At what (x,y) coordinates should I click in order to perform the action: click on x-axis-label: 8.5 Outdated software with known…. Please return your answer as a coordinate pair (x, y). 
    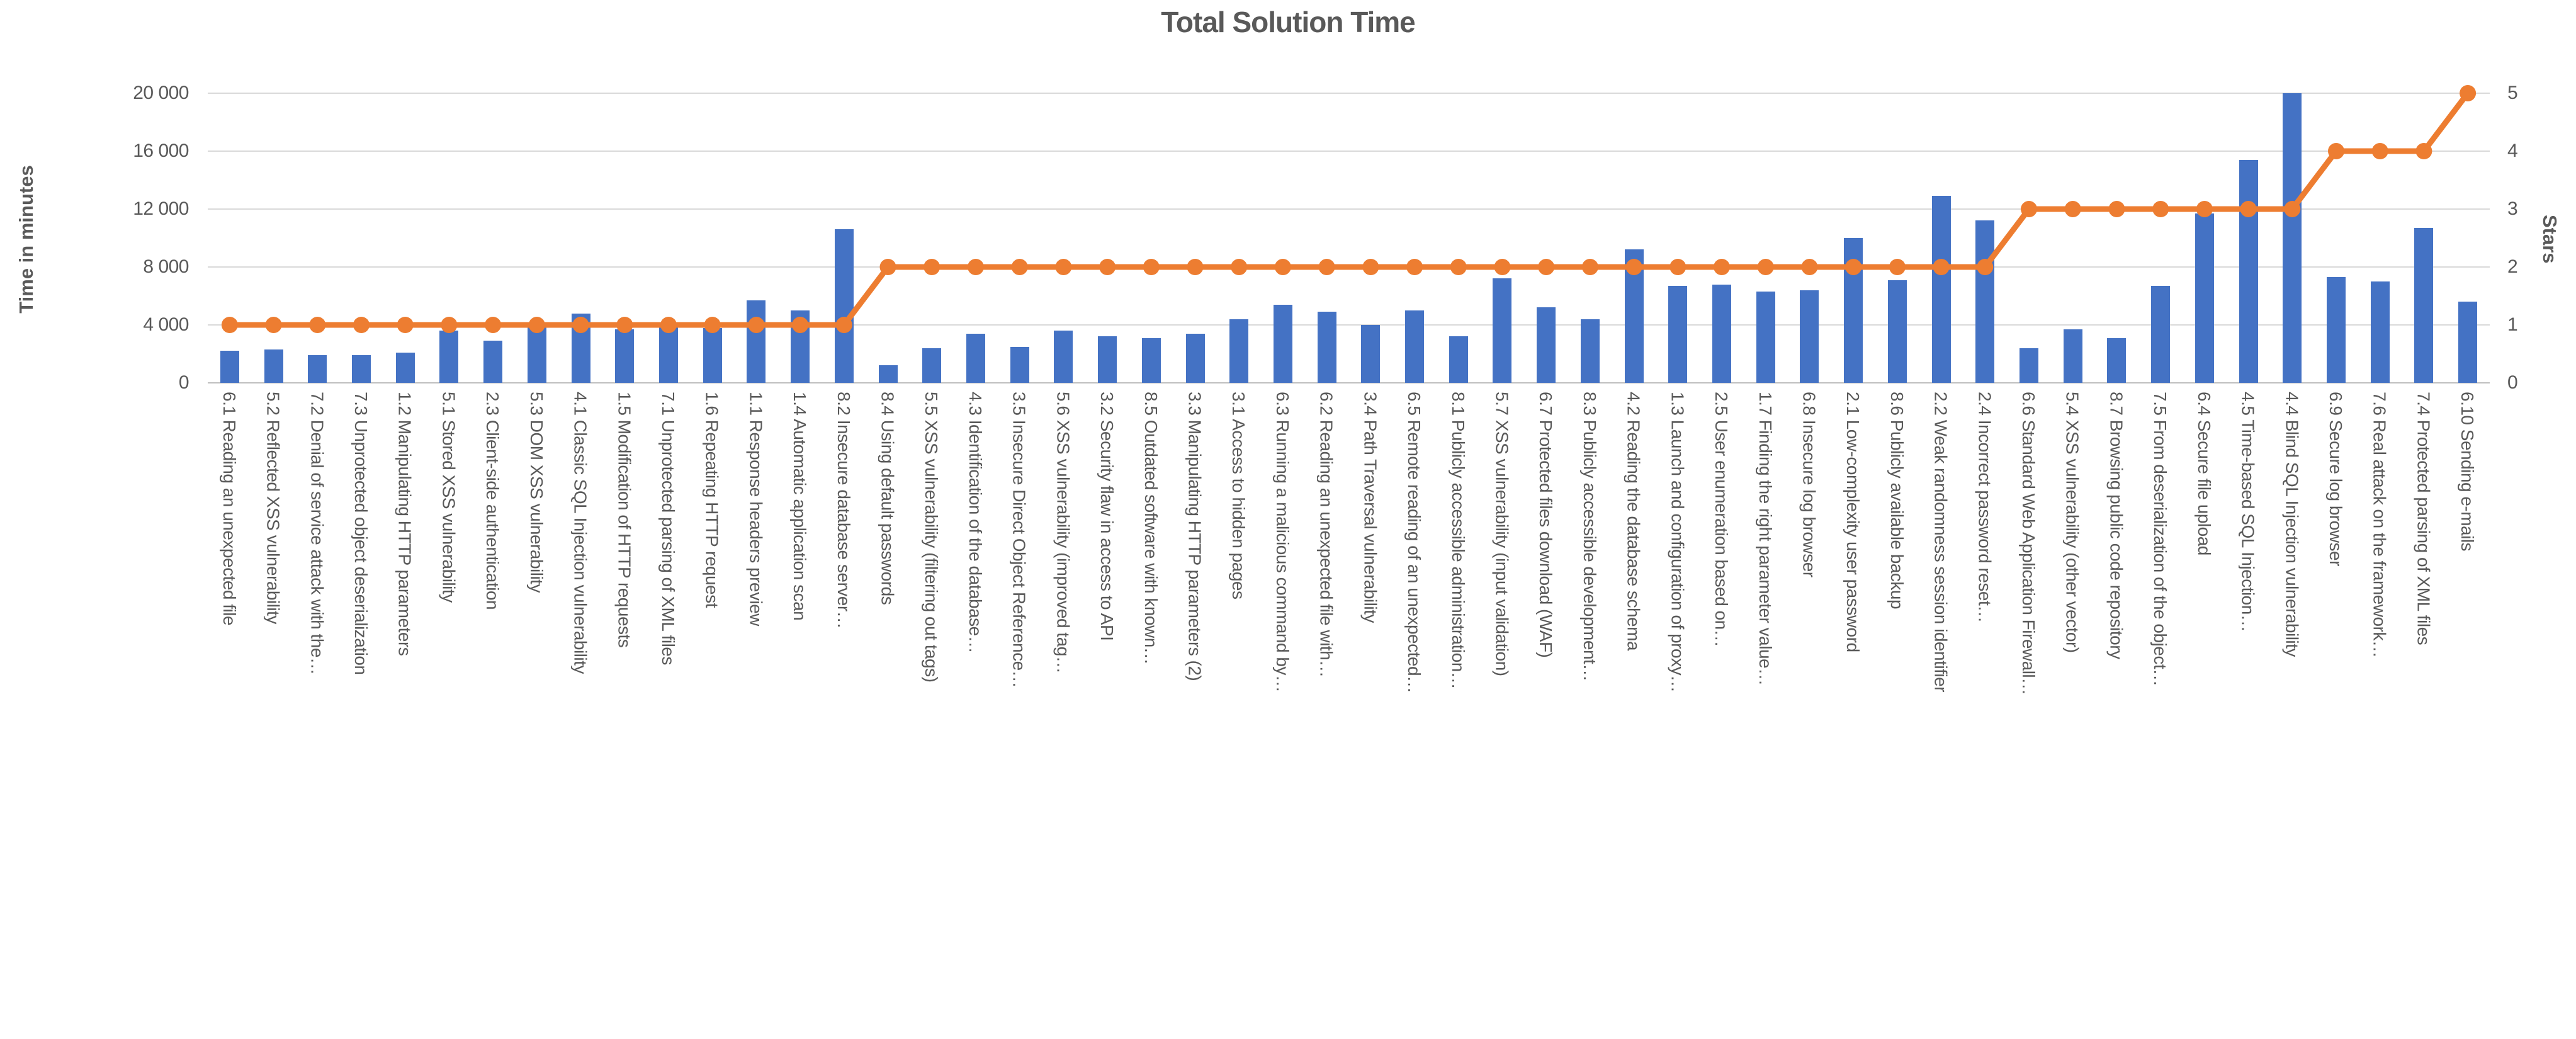
    Looking at the image, I should click on (1150, 528).